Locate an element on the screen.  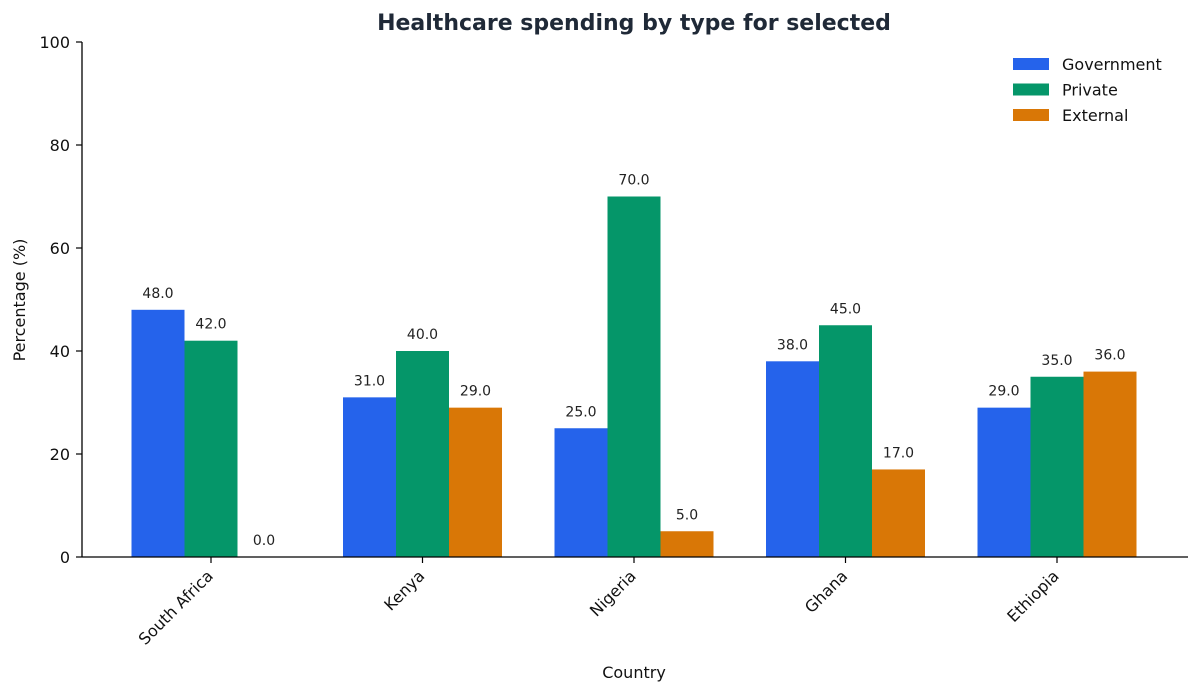
y-axis-label: Percentage (%) is located at coordinates (19, 300).